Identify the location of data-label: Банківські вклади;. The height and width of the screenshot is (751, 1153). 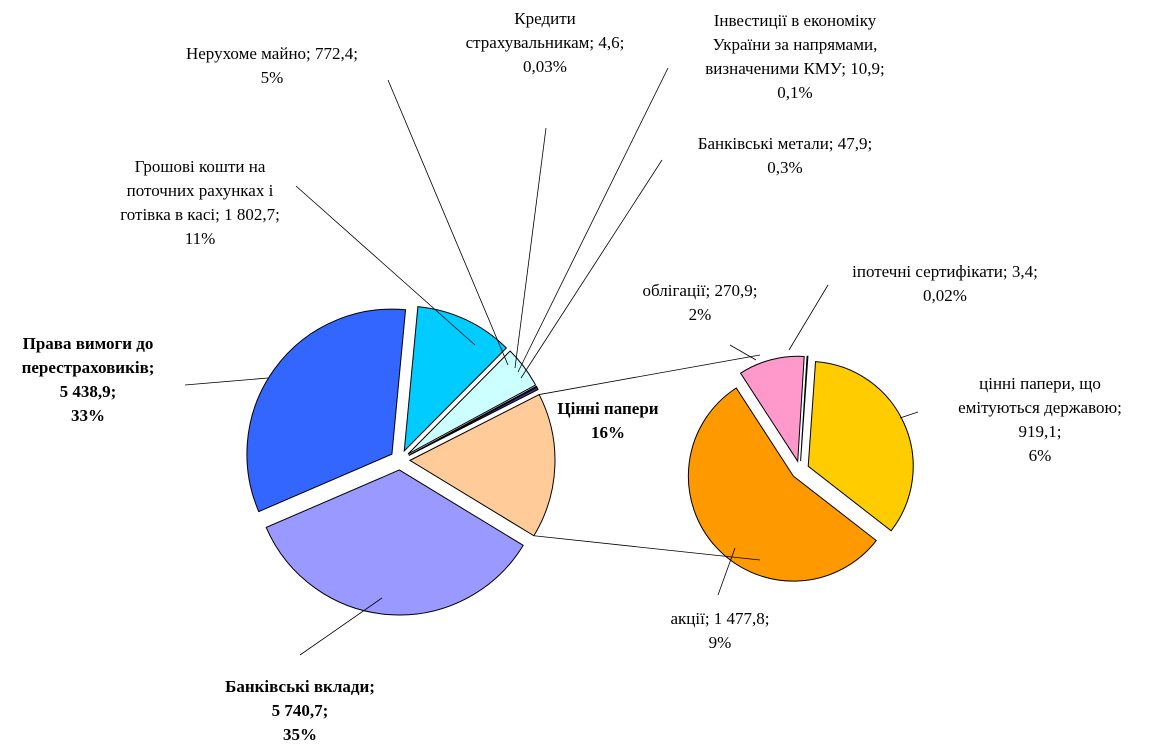
(300, 686).